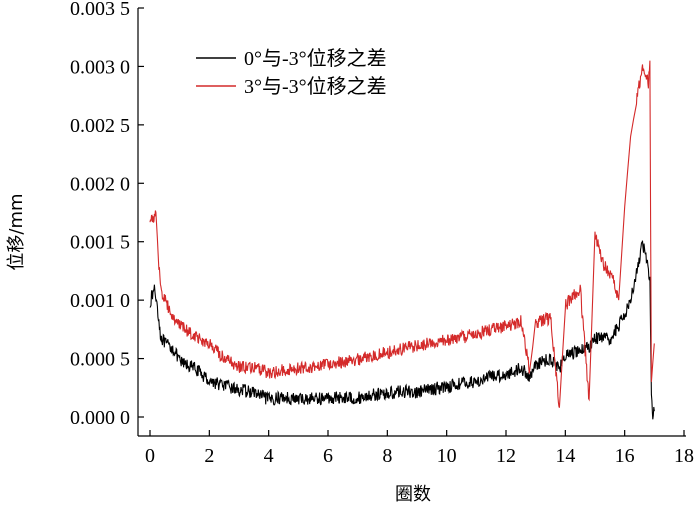 The height and width of the screenshot is (506, 700). Describe the element at coordinates (315, 86) in the screenshot. I see `legend-label-1: 3°与-3°位移之差` at that location.